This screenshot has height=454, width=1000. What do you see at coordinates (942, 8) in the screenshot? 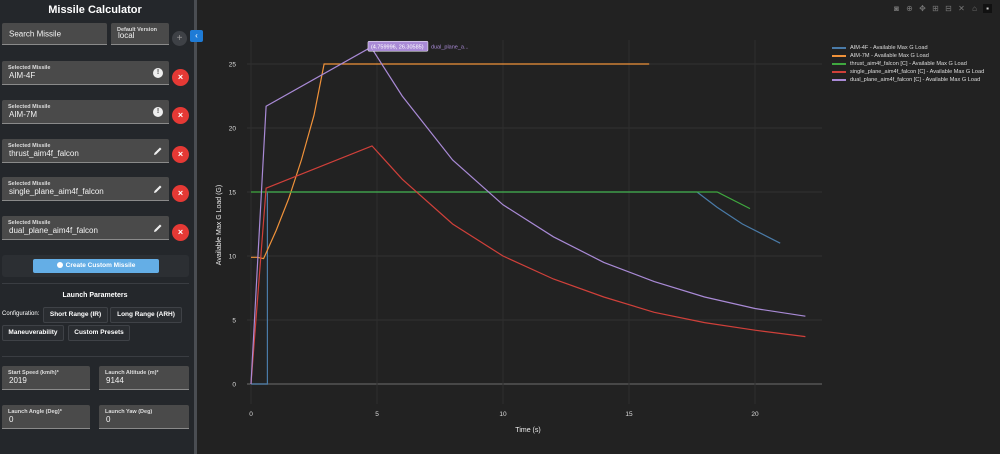
I see `modebar: ◙ ⊕ ✥ ⊞ ⊟ ✕ ⌂ ▪` at bounding box center [942, 8].